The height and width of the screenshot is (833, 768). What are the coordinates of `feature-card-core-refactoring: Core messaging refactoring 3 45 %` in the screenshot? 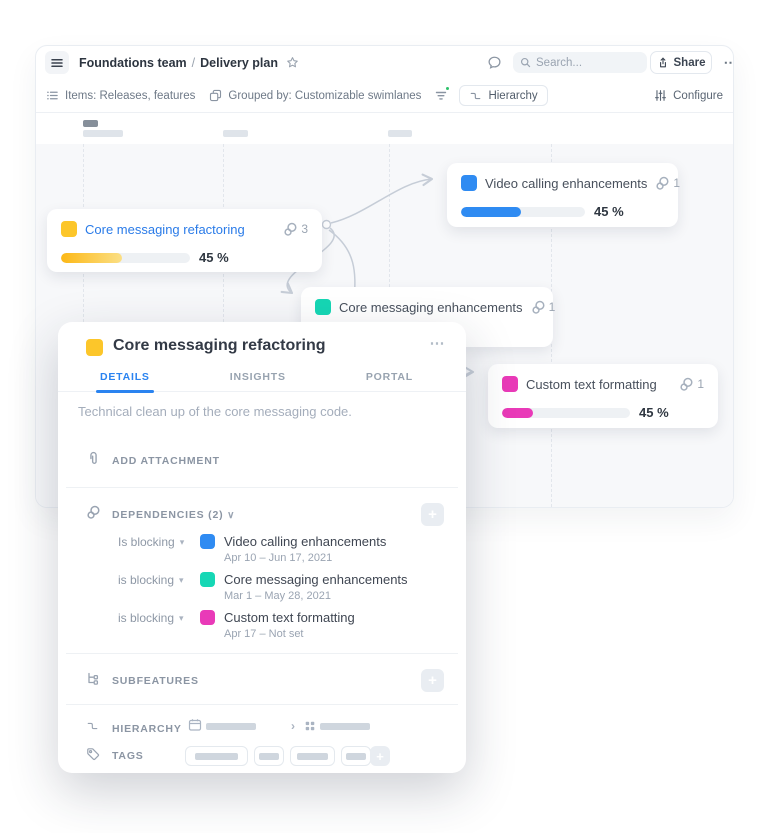 It's located at (184, 240).